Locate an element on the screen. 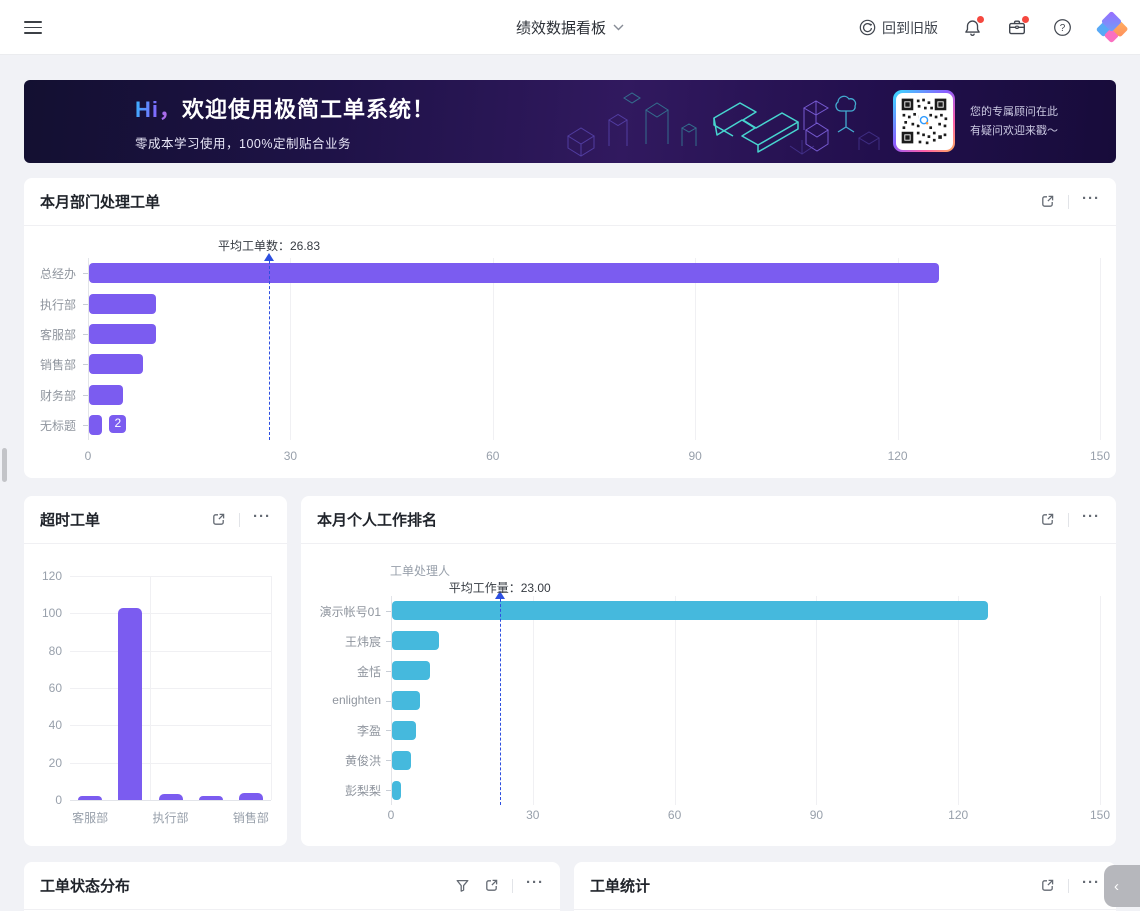  qr-caption-line1: 您的专属顾问在此 is located at coordinates (1014, 112).